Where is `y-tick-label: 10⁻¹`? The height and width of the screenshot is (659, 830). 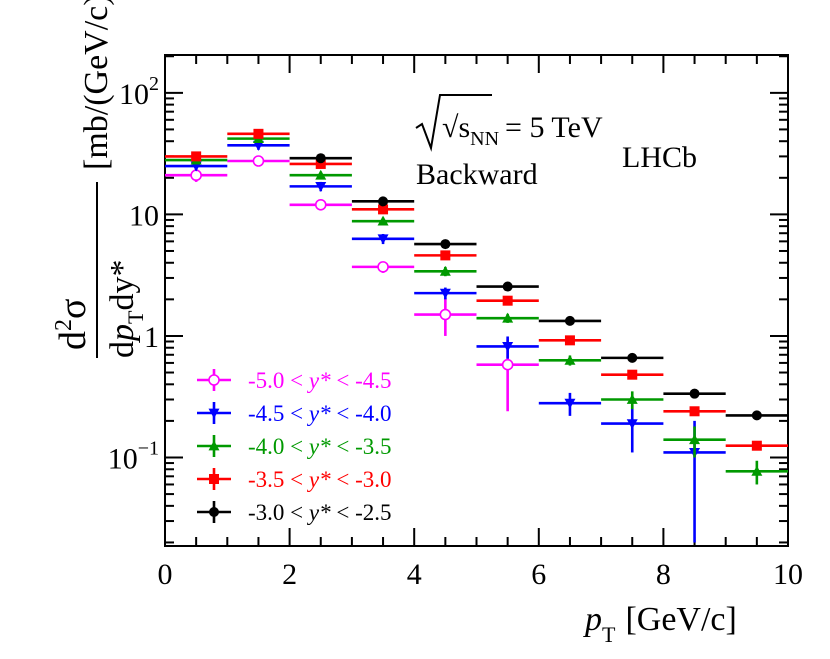 y-tick-label: 10⁻¹ is located at coordinates (133, 456).